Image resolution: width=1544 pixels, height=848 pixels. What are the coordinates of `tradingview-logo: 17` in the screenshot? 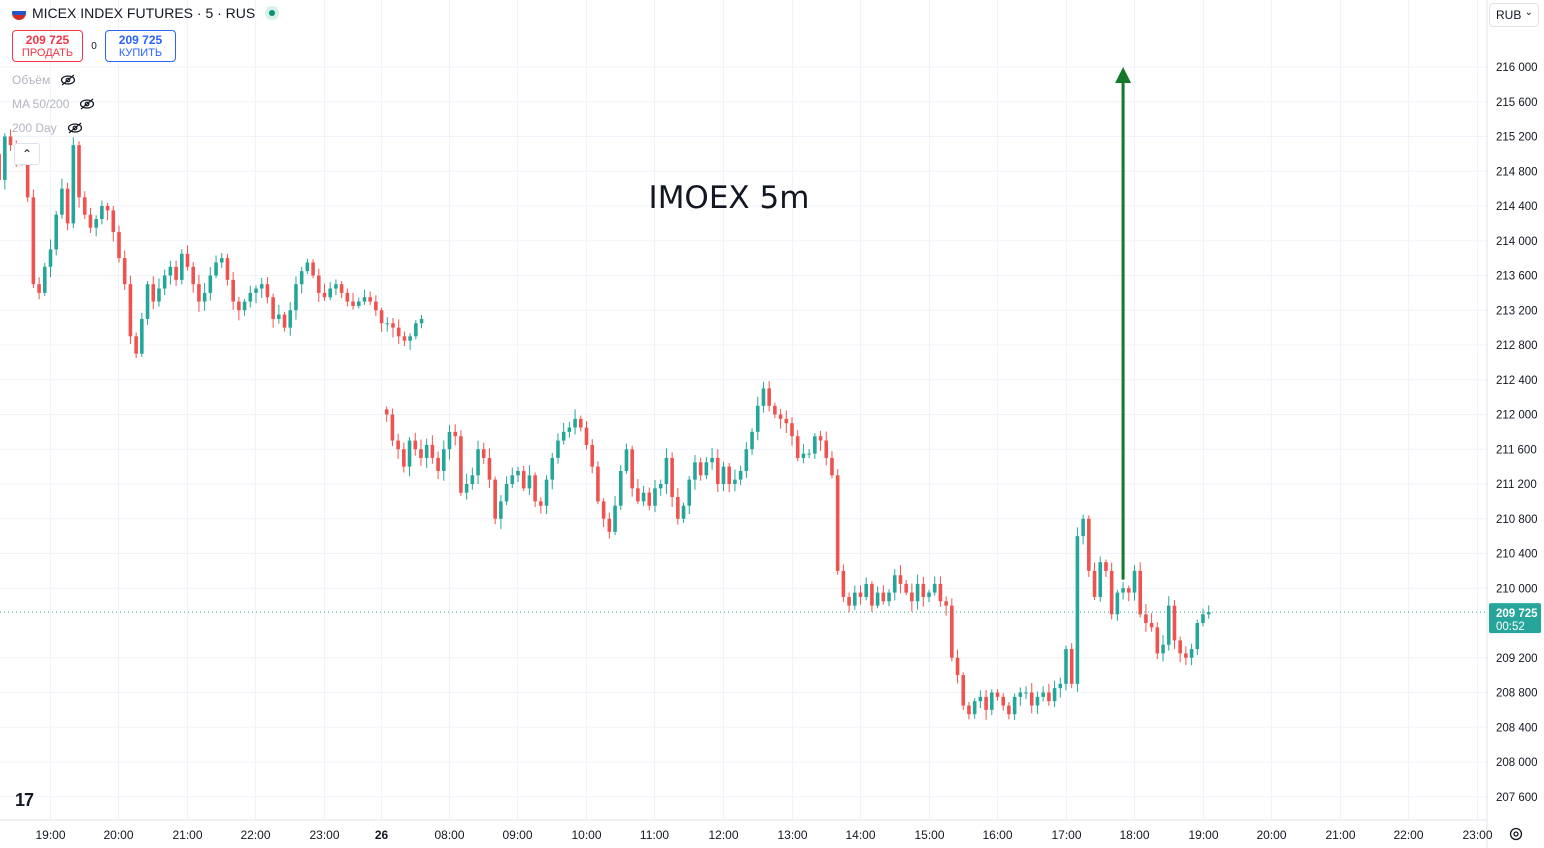 It's located at (24, 800).